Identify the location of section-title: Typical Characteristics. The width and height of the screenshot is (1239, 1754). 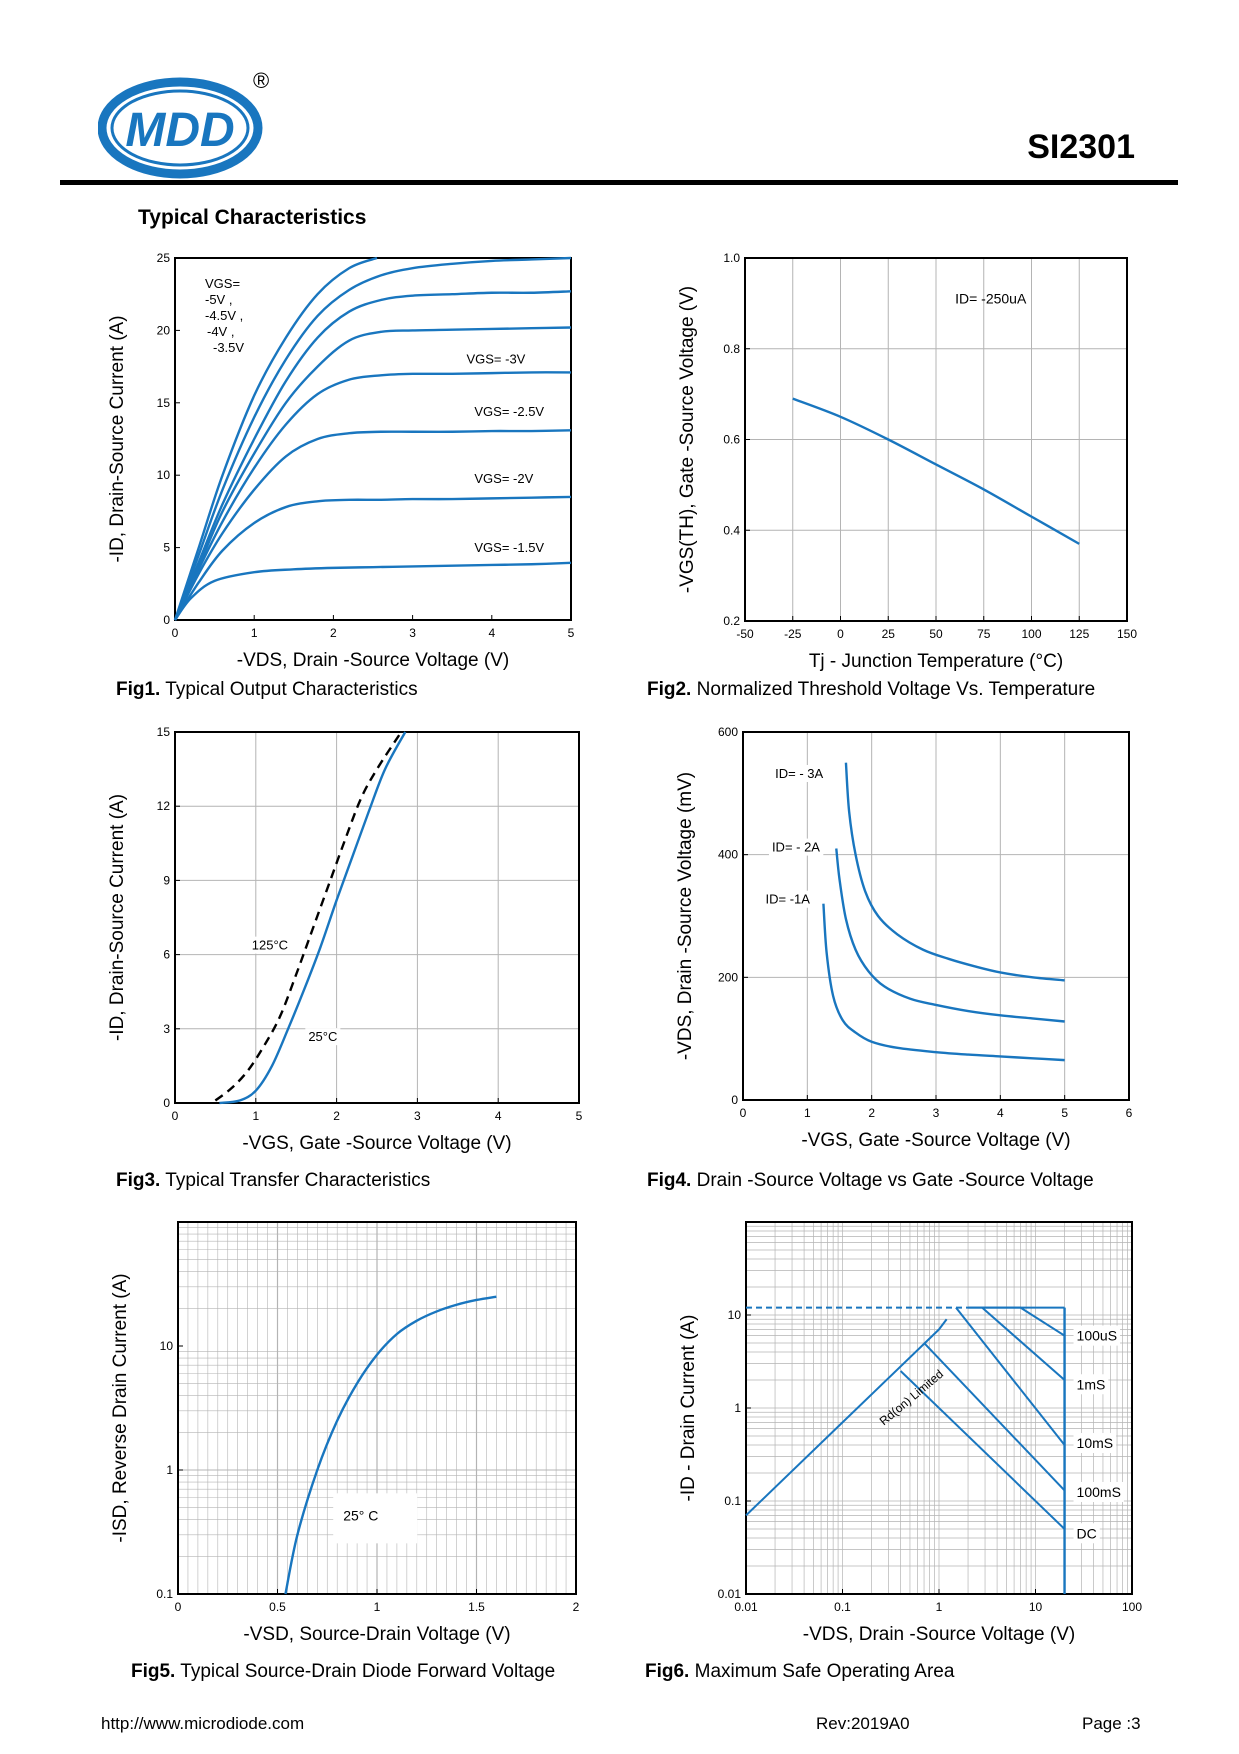
(252, 217).